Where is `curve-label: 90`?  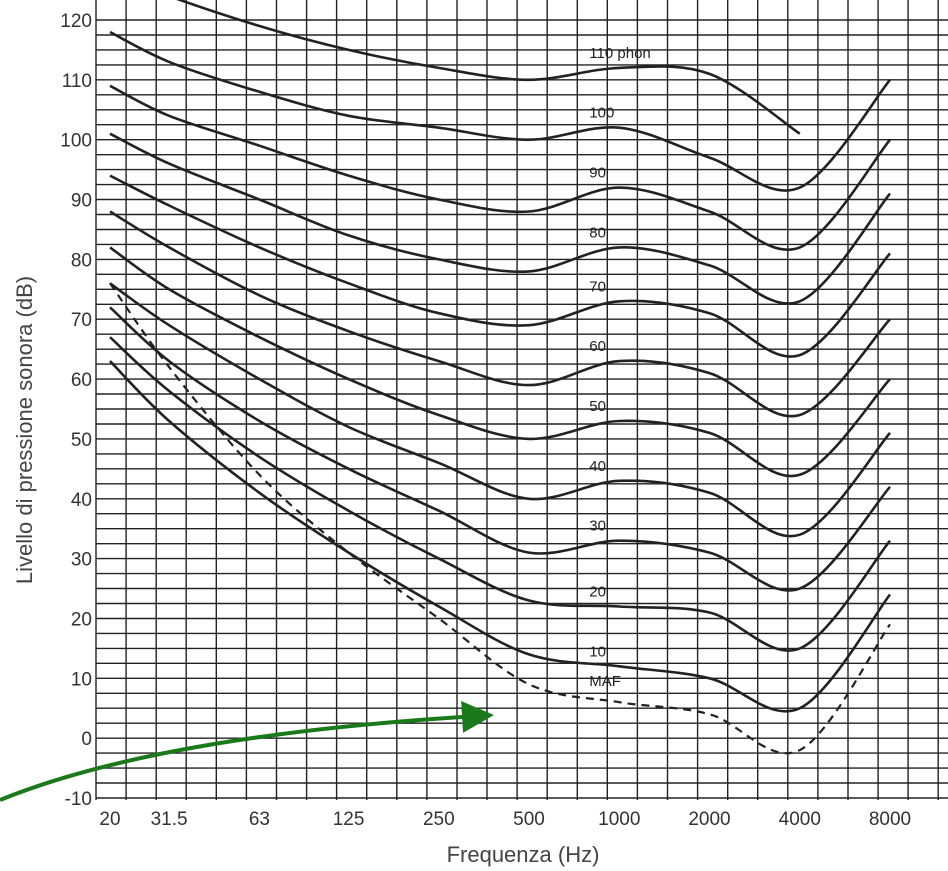 curve-label: 90 is located at coordinates (597, 173).